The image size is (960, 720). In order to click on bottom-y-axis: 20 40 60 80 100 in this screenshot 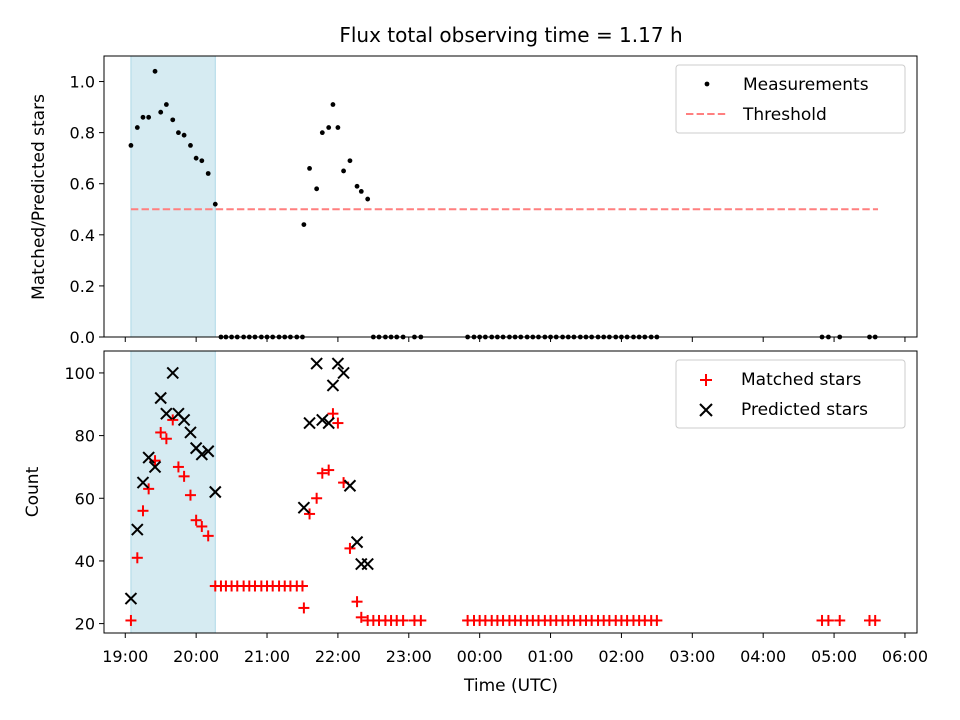, I will do `click(84, 499)`.